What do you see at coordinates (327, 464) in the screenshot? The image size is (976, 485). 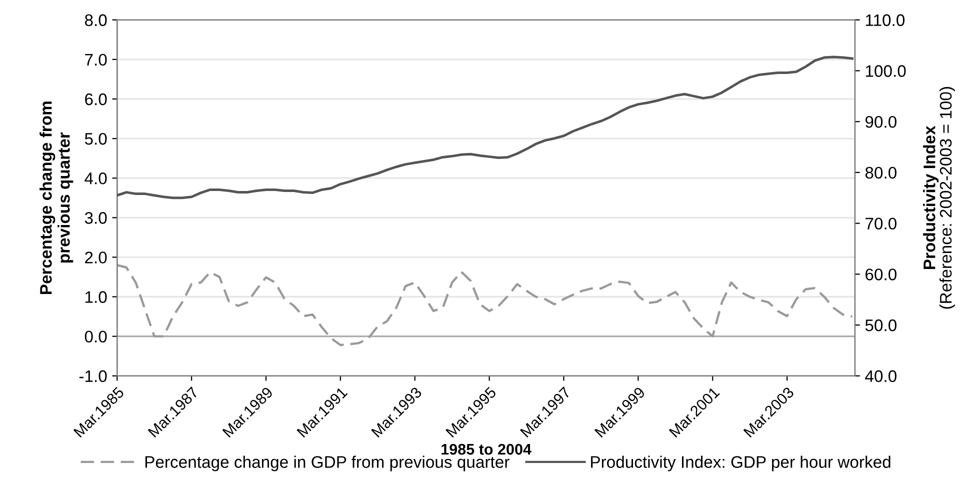 I see `legend-label: Percentage change in GDP from previous quarter` at bounding box center [327, 464].